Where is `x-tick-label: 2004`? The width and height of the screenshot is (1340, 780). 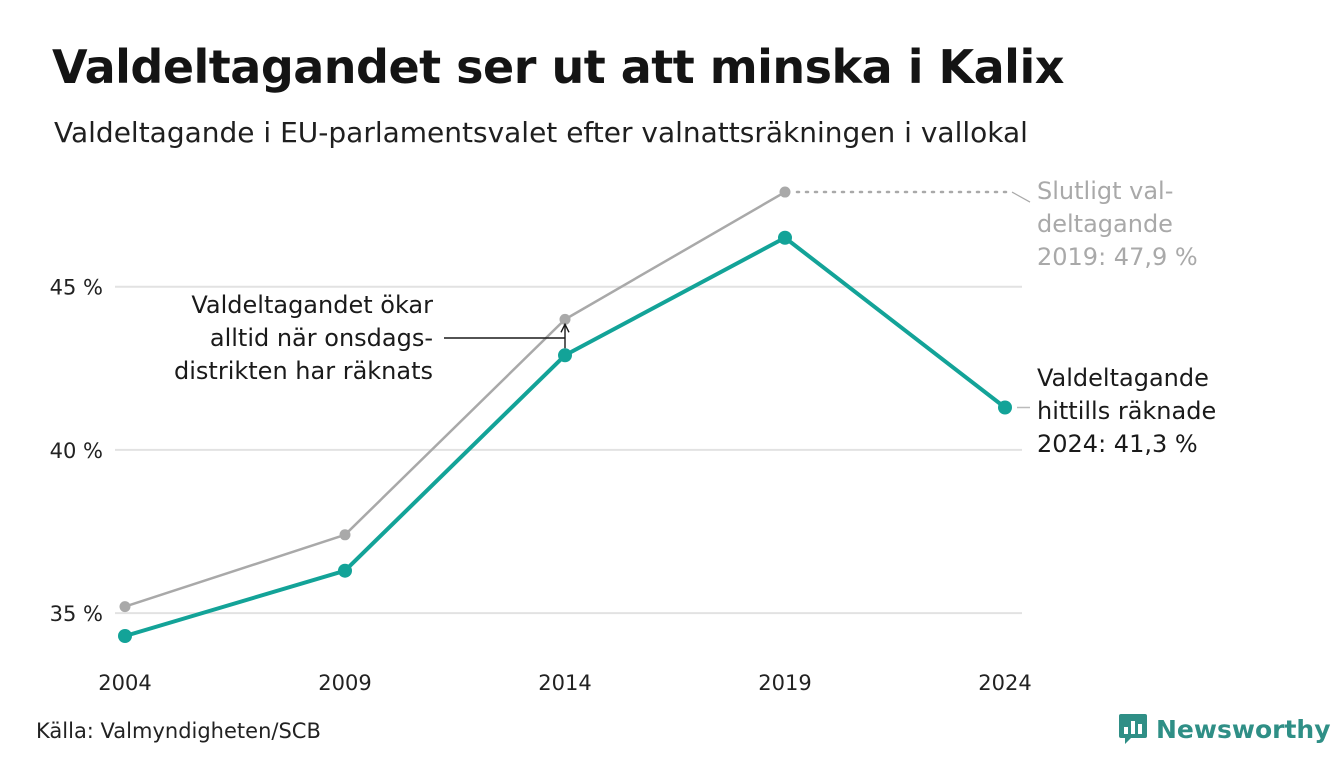 x-tick-label: 2004 is located at coordinates (124, 683).